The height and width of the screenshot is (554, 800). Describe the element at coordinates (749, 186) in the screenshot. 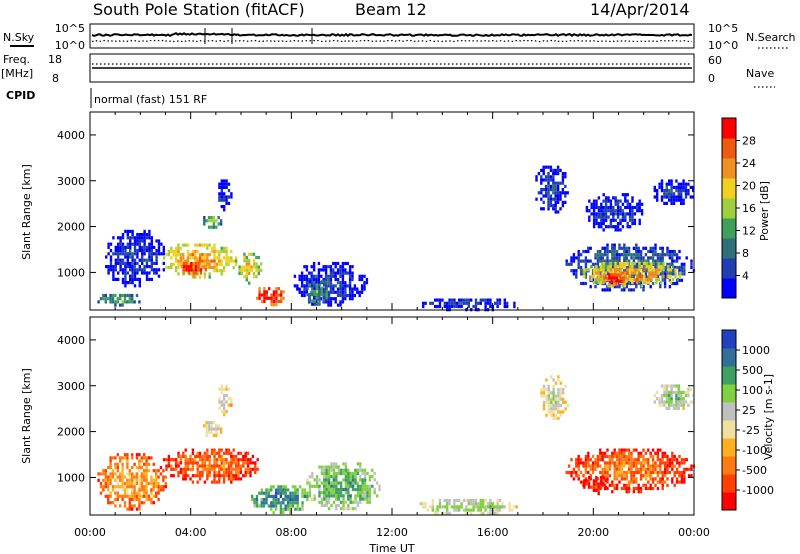

I see `colorbar-tick-label: 20` at that location.